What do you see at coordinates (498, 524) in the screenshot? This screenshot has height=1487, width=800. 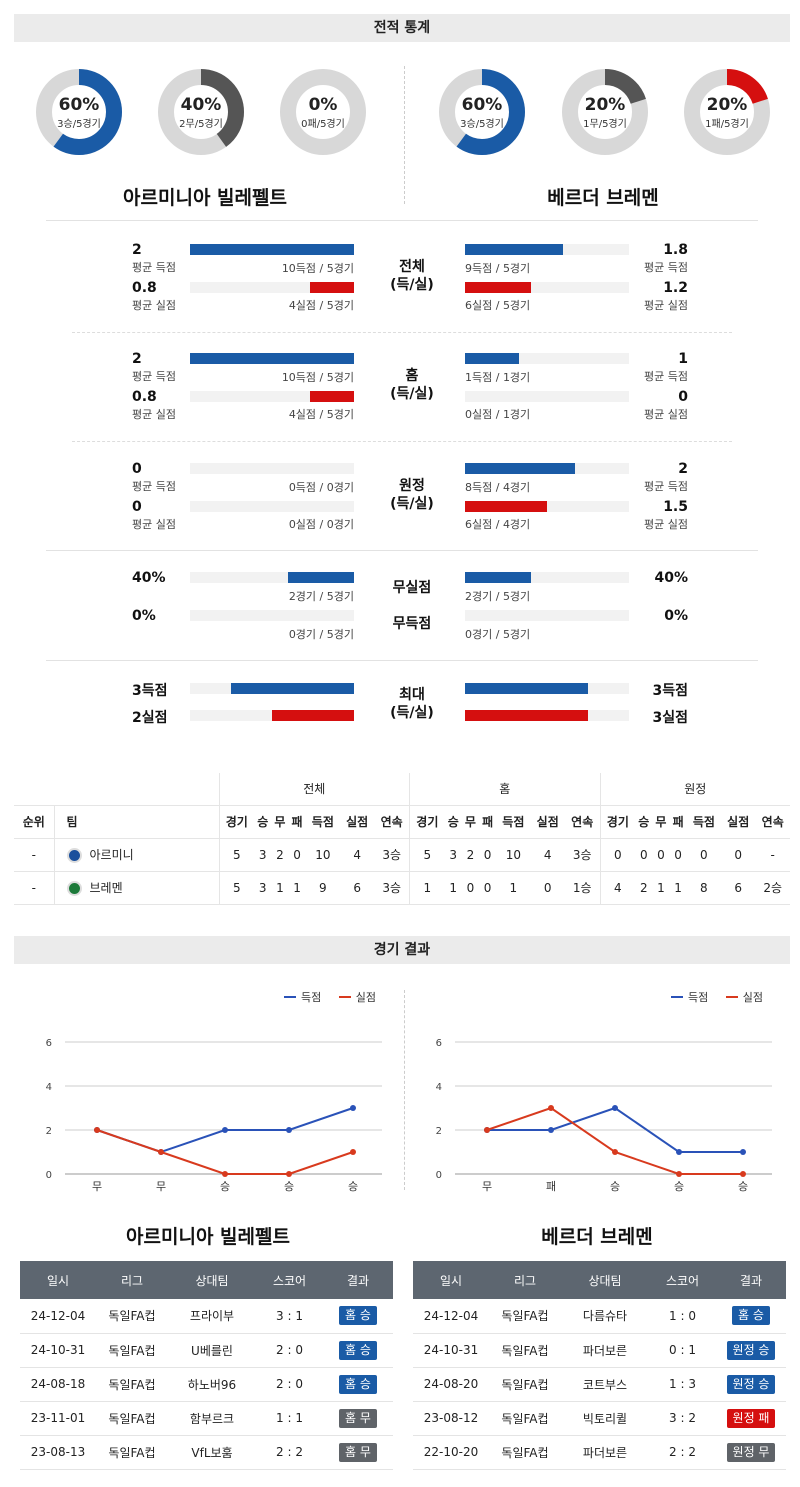 I see `away-against-detail: 6실점 / 4경기` at bounding box center [498, 524].